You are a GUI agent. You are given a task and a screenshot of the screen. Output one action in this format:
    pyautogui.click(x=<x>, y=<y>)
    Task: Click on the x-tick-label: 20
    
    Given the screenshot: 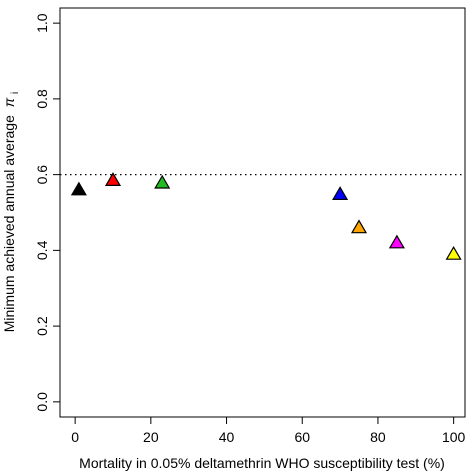 What is the action you would take?
    pyautogui.click(x=151, y=437)
    